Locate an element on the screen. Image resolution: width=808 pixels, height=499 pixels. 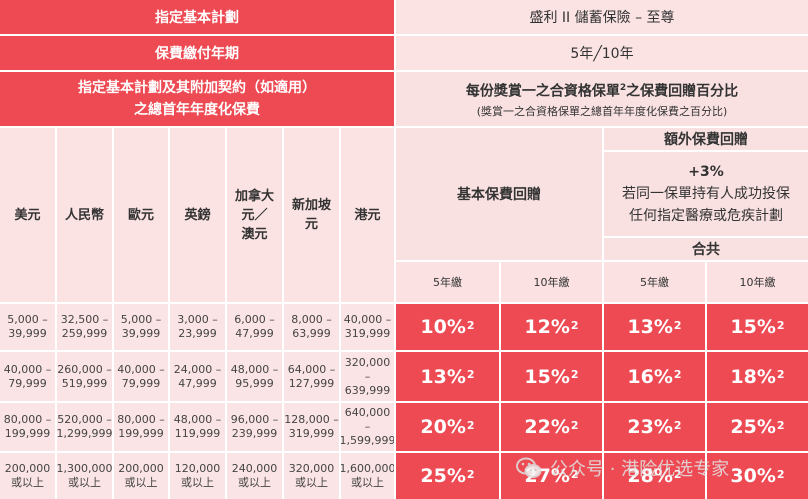
rebate-pct: 25% is located at coordinates (753, 427).